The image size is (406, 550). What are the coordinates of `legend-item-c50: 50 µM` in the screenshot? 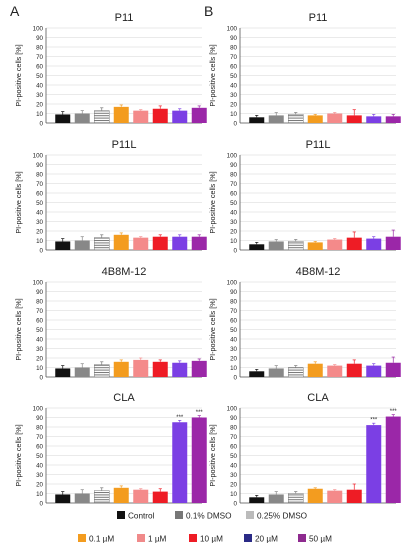 It's located at (315, 539).